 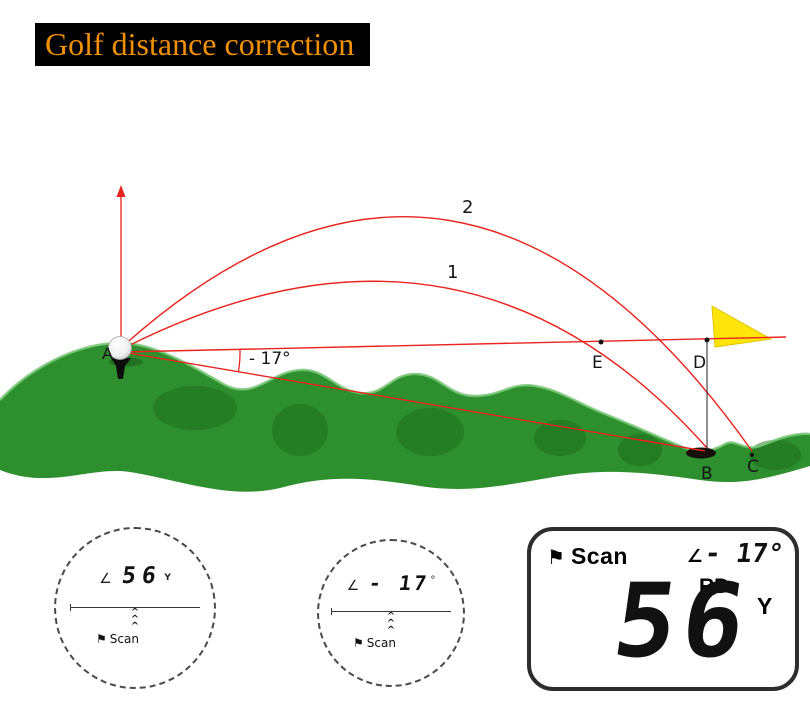 I want to click on arc2-label: 2, so click(x=467, y=207).